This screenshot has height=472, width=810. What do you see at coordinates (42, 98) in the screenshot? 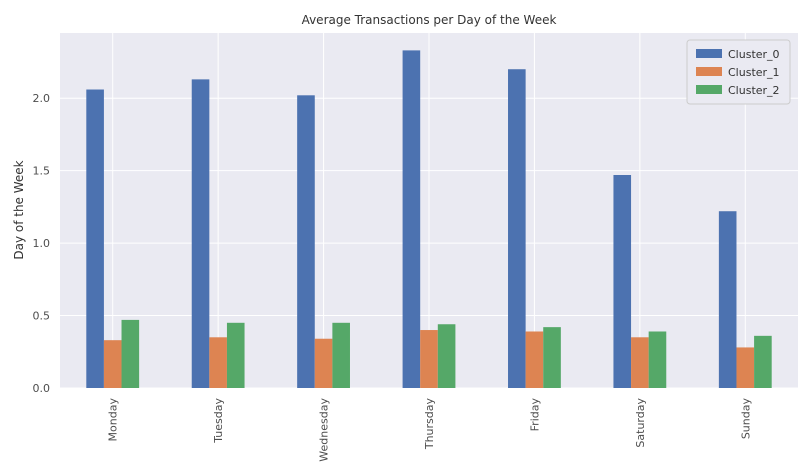
I see `y-tick-label: 2.0` at bounding box center [42, 98].